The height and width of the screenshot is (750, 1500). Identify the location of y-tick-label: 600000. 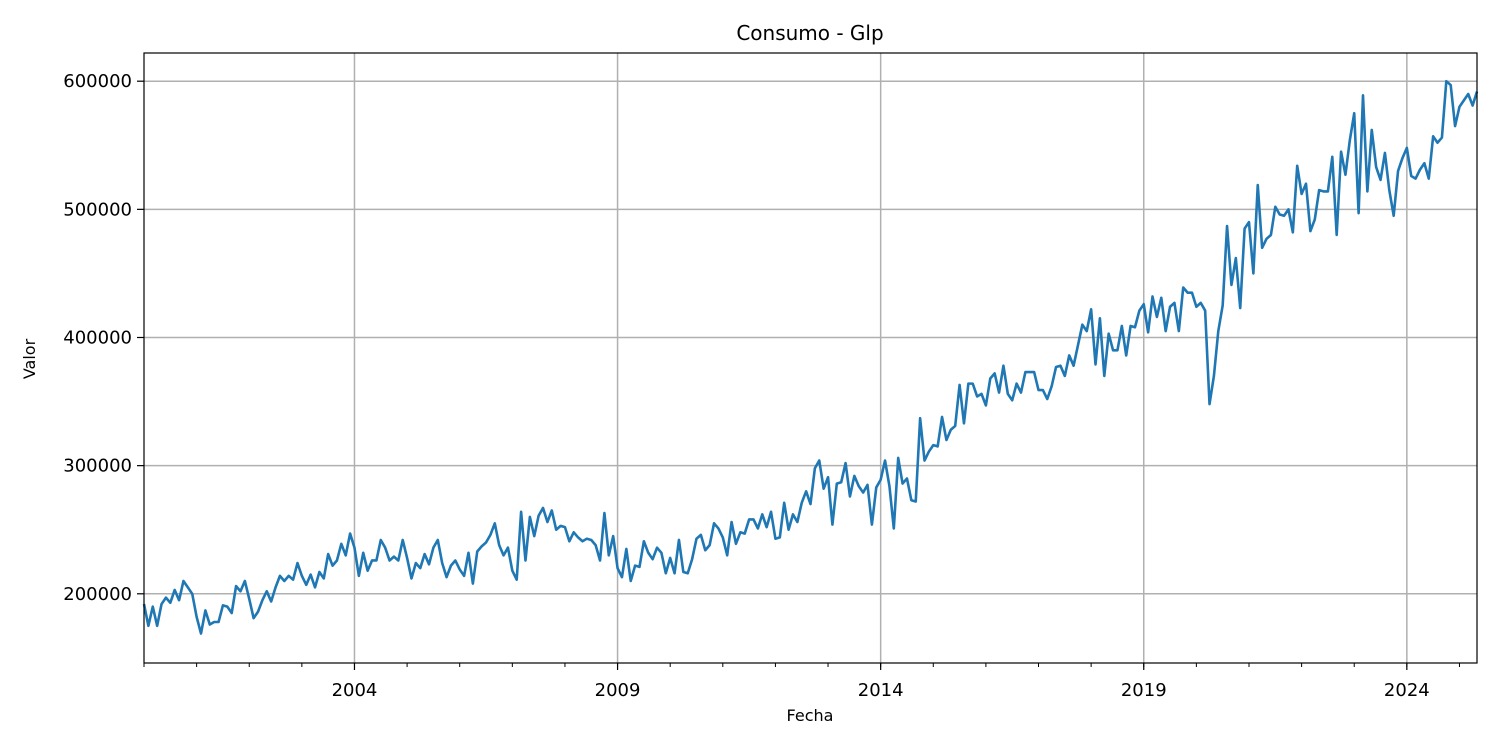
(97, 81).